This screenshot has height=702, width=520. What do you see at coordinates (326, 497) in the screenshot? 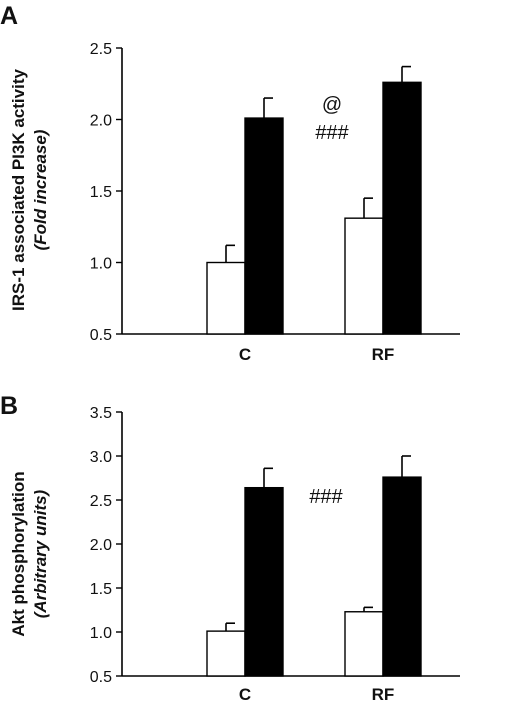
I see `panel-b-significance-annotation: ###` at bounding box center [326, 497].